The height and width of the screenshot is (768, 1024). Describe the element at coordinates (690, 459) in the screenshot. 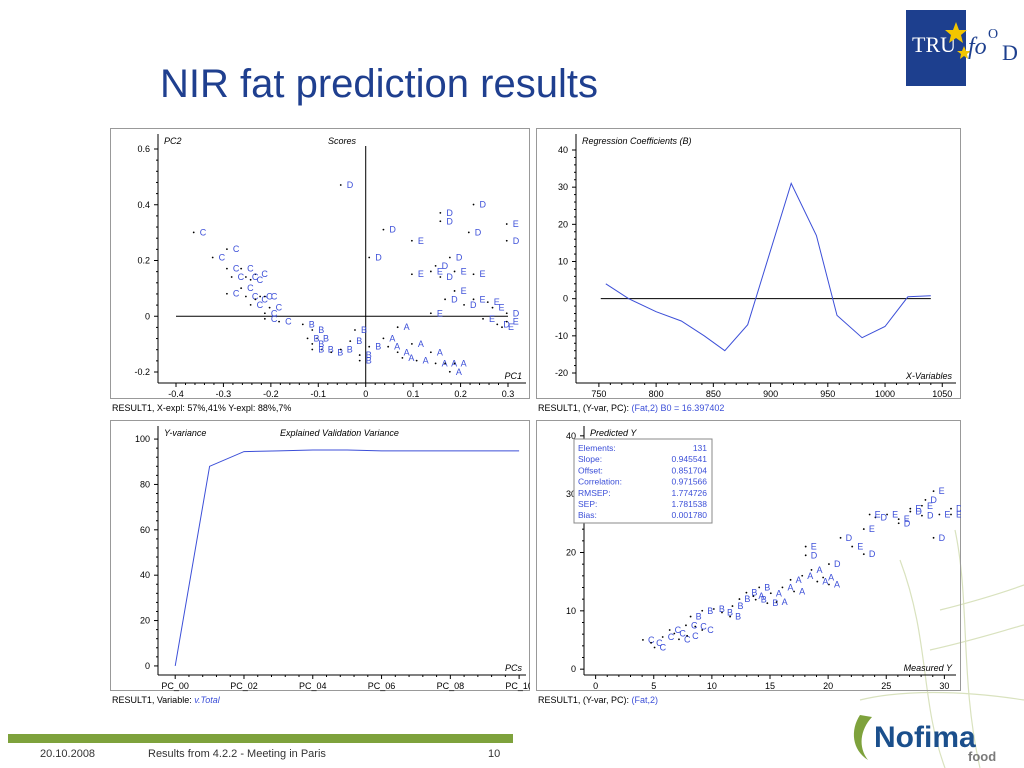

I see `stats-value: 0.945541` at that location.